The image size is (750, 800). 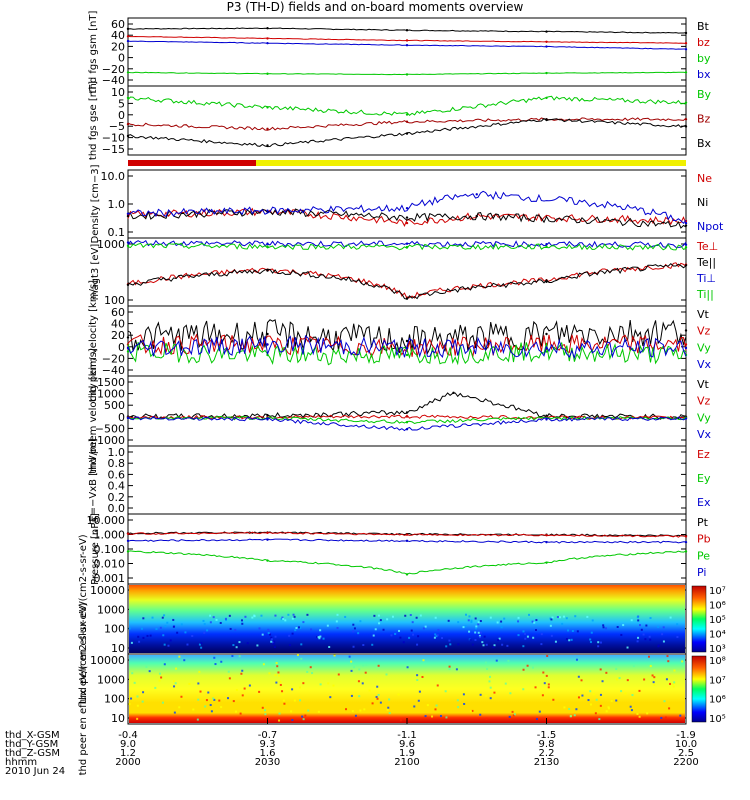 I want to click on y-axis-label: Pressure [nPa], so click(x=95, y=549).